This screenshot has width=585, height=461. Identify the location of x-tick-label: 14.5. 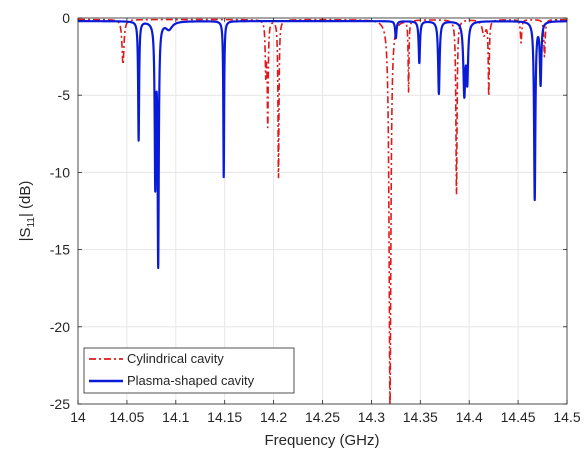
(566, 417).